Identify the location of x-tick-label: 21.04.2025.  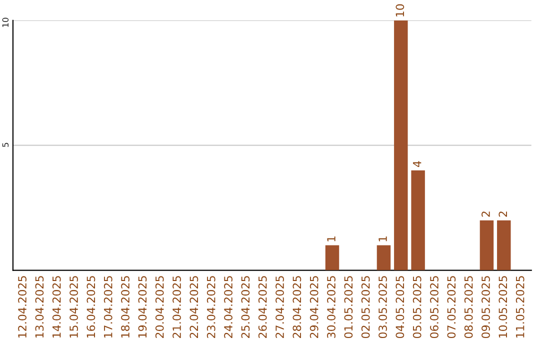
(176, 307).